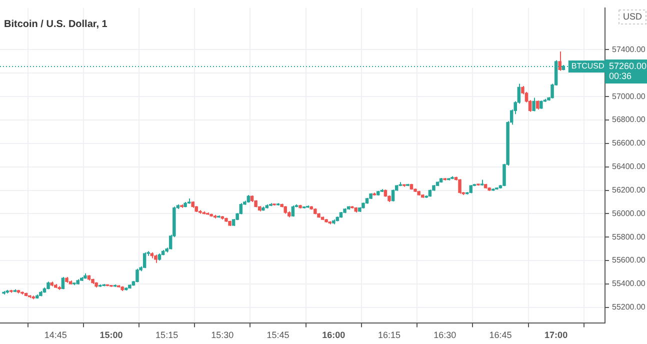 The width and height of the screenshot is (647, 344). What do you see at coordinates (334, 335) in the screenshot?
I see `x-tick-label: 16:00` at bounding box center [334, 335].